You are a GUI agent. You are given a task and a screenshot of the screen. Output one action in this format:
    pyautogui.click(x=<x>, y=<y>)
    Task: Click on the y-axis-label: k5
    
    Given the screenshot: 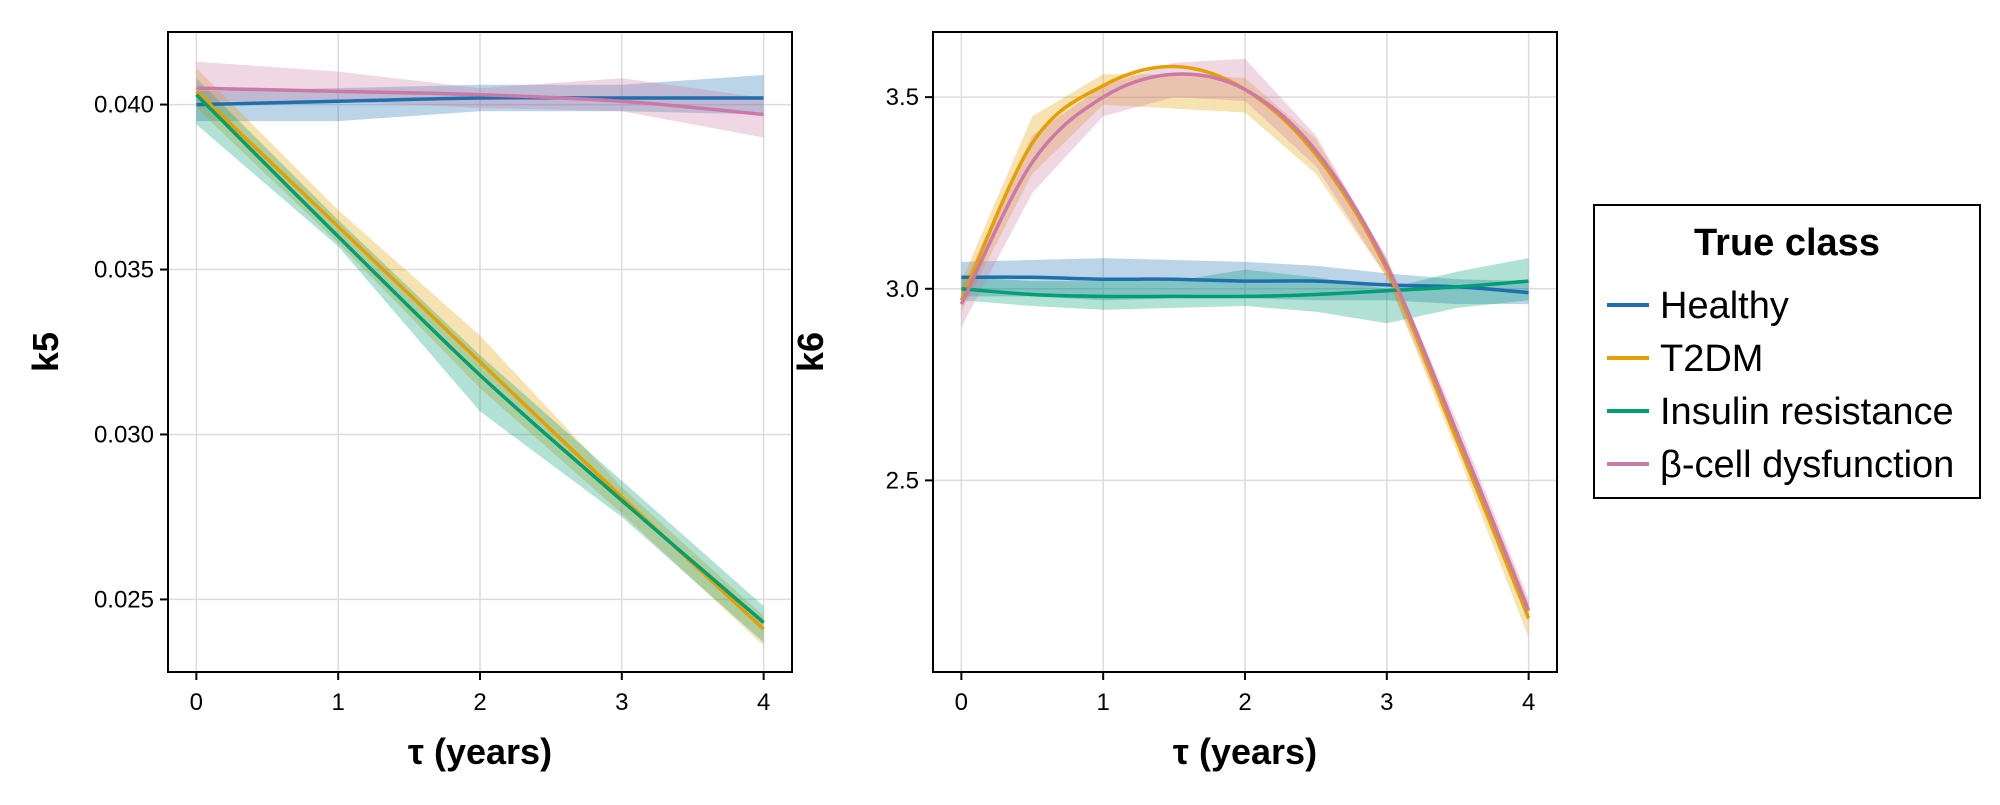 What is the action you would take?
    pyautogui.click(x=45, y=352)
    